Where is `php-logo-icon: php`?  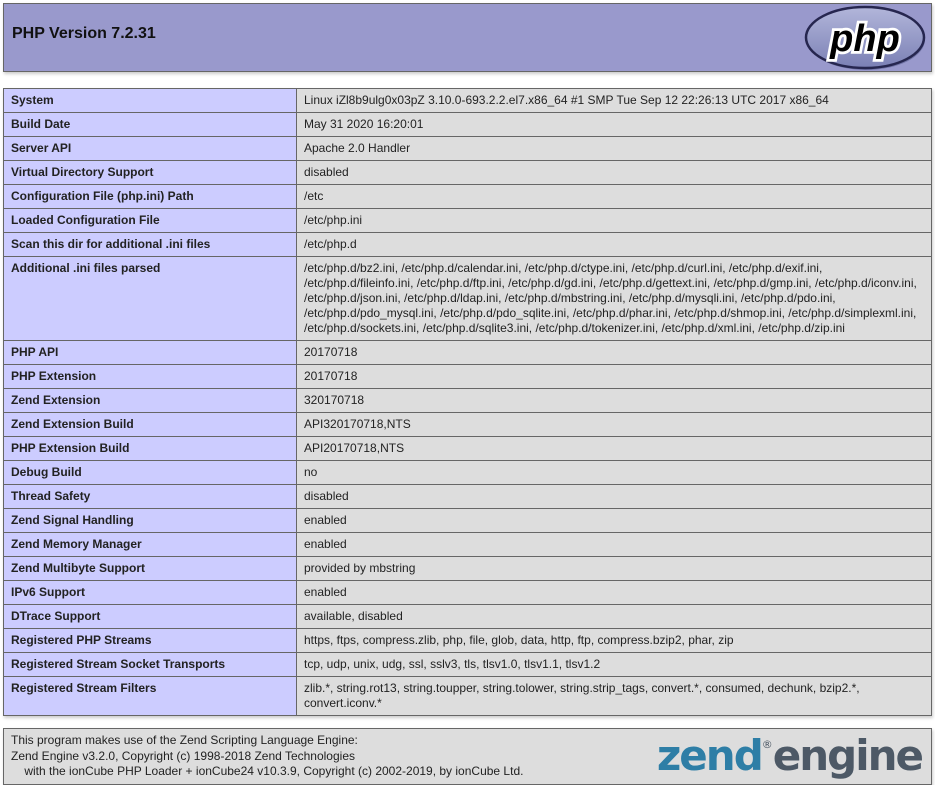 php-logo-icon: php is located at coordinates (865, 37).